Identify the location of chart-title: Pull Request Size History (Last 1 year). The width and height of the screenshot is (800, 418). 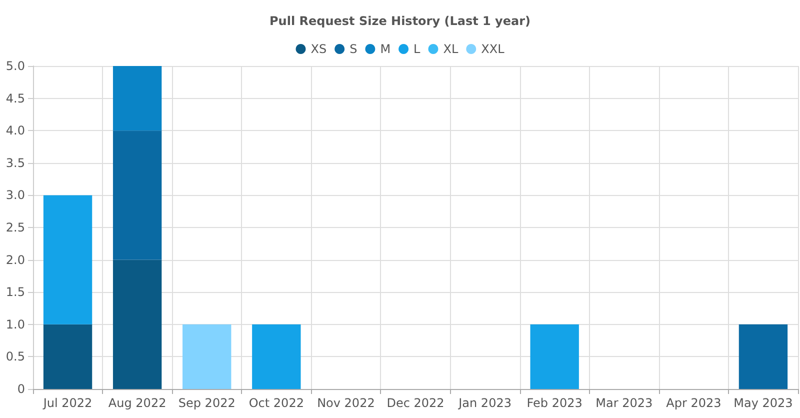
(400, 21).